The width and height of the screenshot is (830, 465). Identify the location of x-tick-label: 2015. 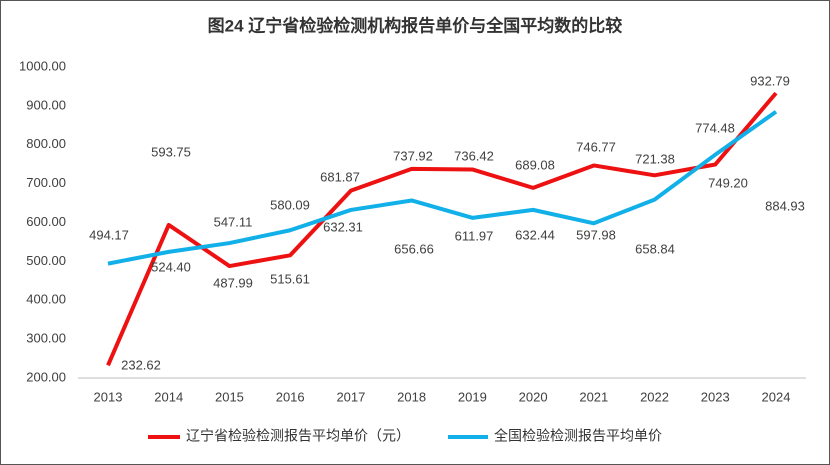
(229, 396).